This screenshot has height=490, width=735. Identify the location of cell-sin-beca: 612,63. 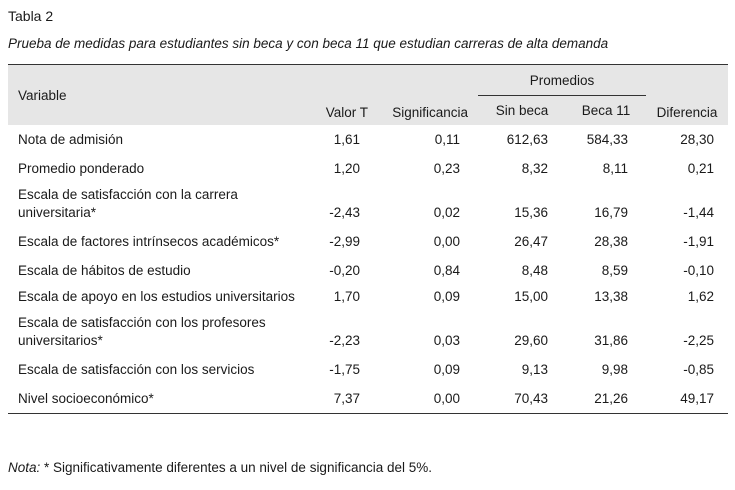
(527, 139).